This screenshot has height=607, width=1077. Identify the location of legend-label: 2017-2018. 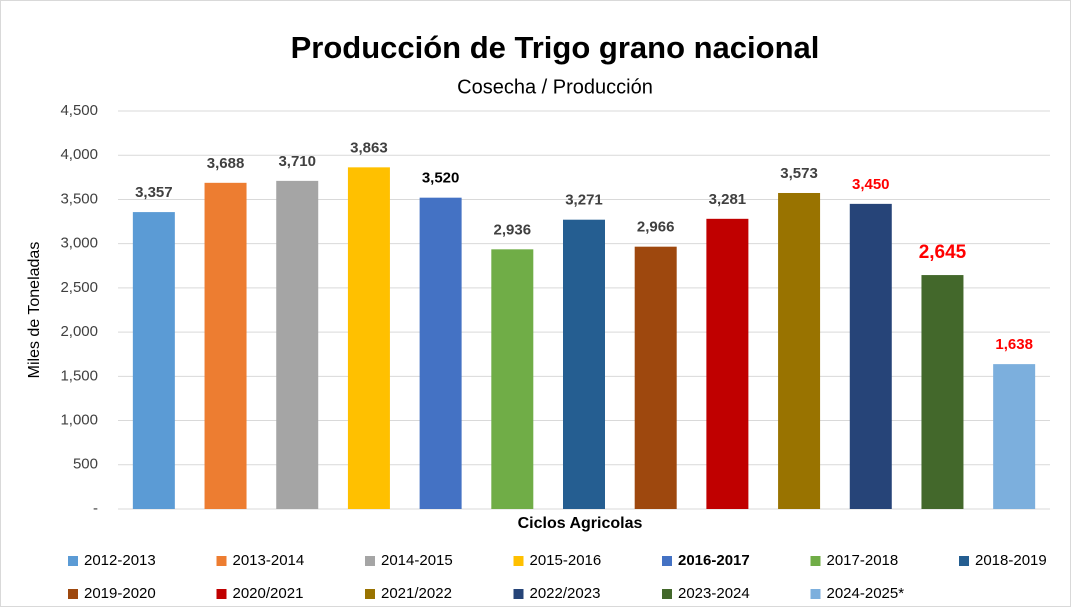
(863, 560).